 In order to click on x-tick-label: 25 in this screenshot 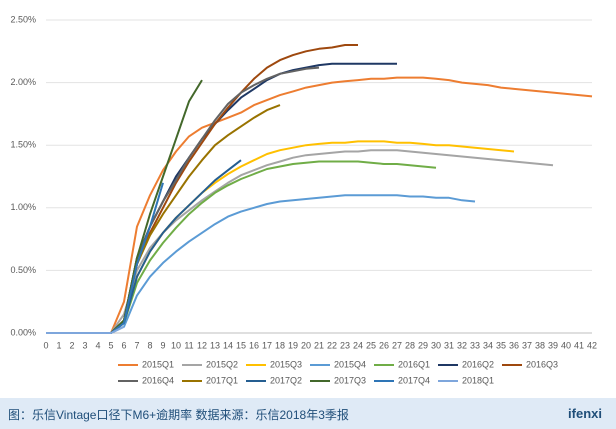, I will do `click(371, 345)`.